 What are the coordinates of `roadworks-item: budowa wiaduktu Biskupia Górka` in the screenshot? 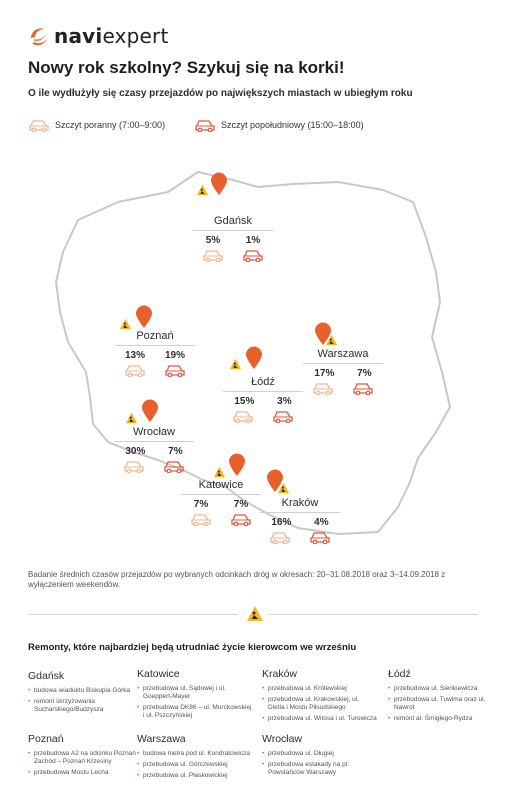 It's located at (85, 691).